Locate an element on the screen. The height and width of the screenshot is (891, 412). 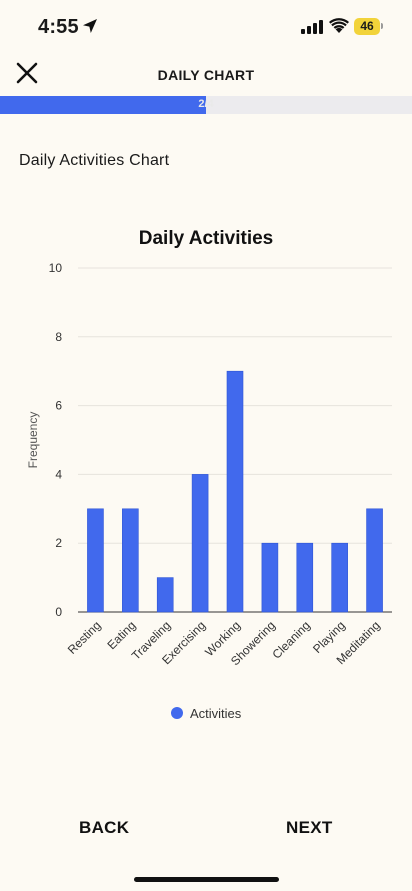
x-tick-label: Resting is located at coordinates (84, 637).